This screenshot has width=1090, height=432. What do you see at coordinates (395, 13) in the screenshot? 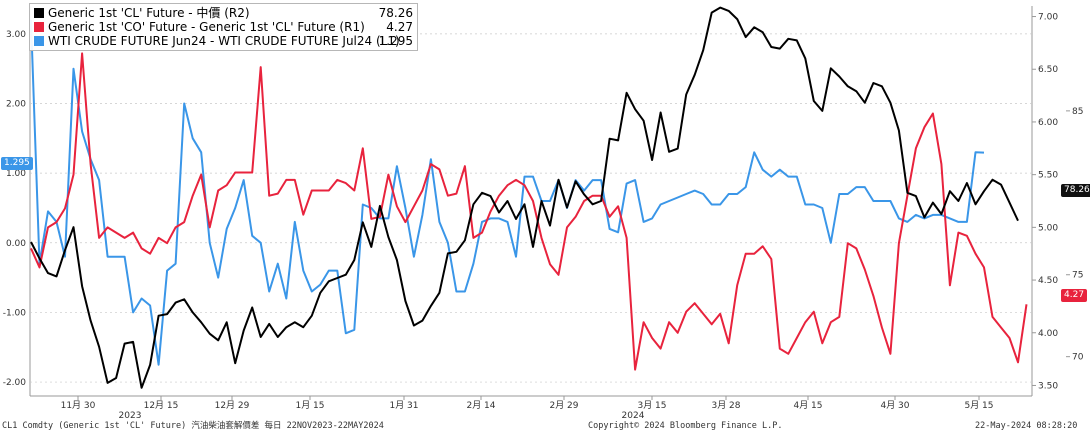
I see `legend-value: 78.26` at bounding box center [395, 13].